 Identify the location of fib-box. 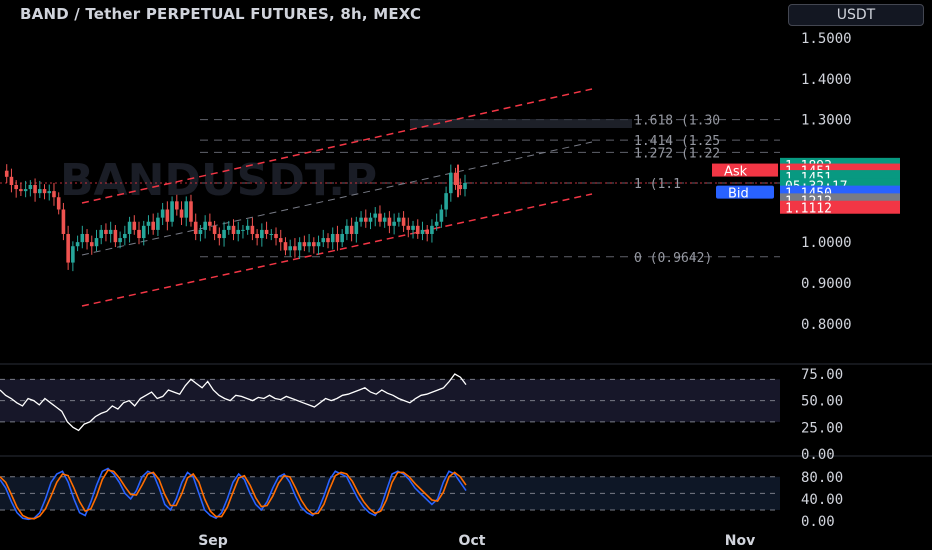
(521, 123).